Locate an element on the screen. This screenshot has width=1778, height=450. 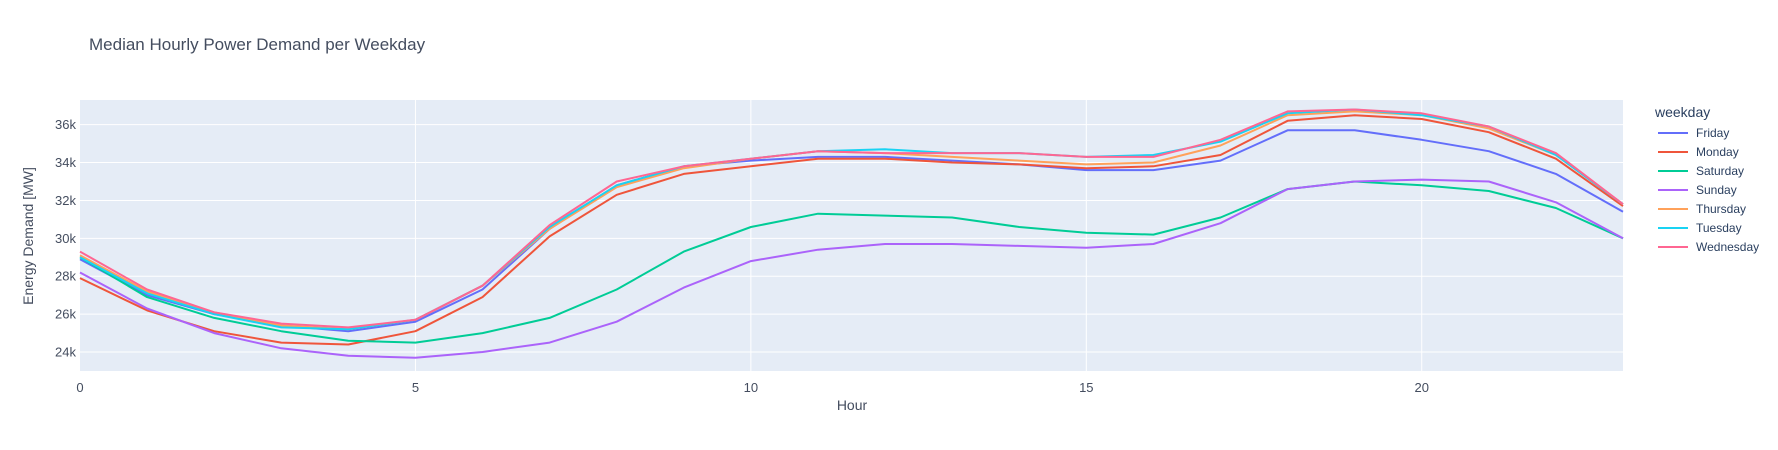
y-tick-label: 24k is located at coordinates (65, 352).